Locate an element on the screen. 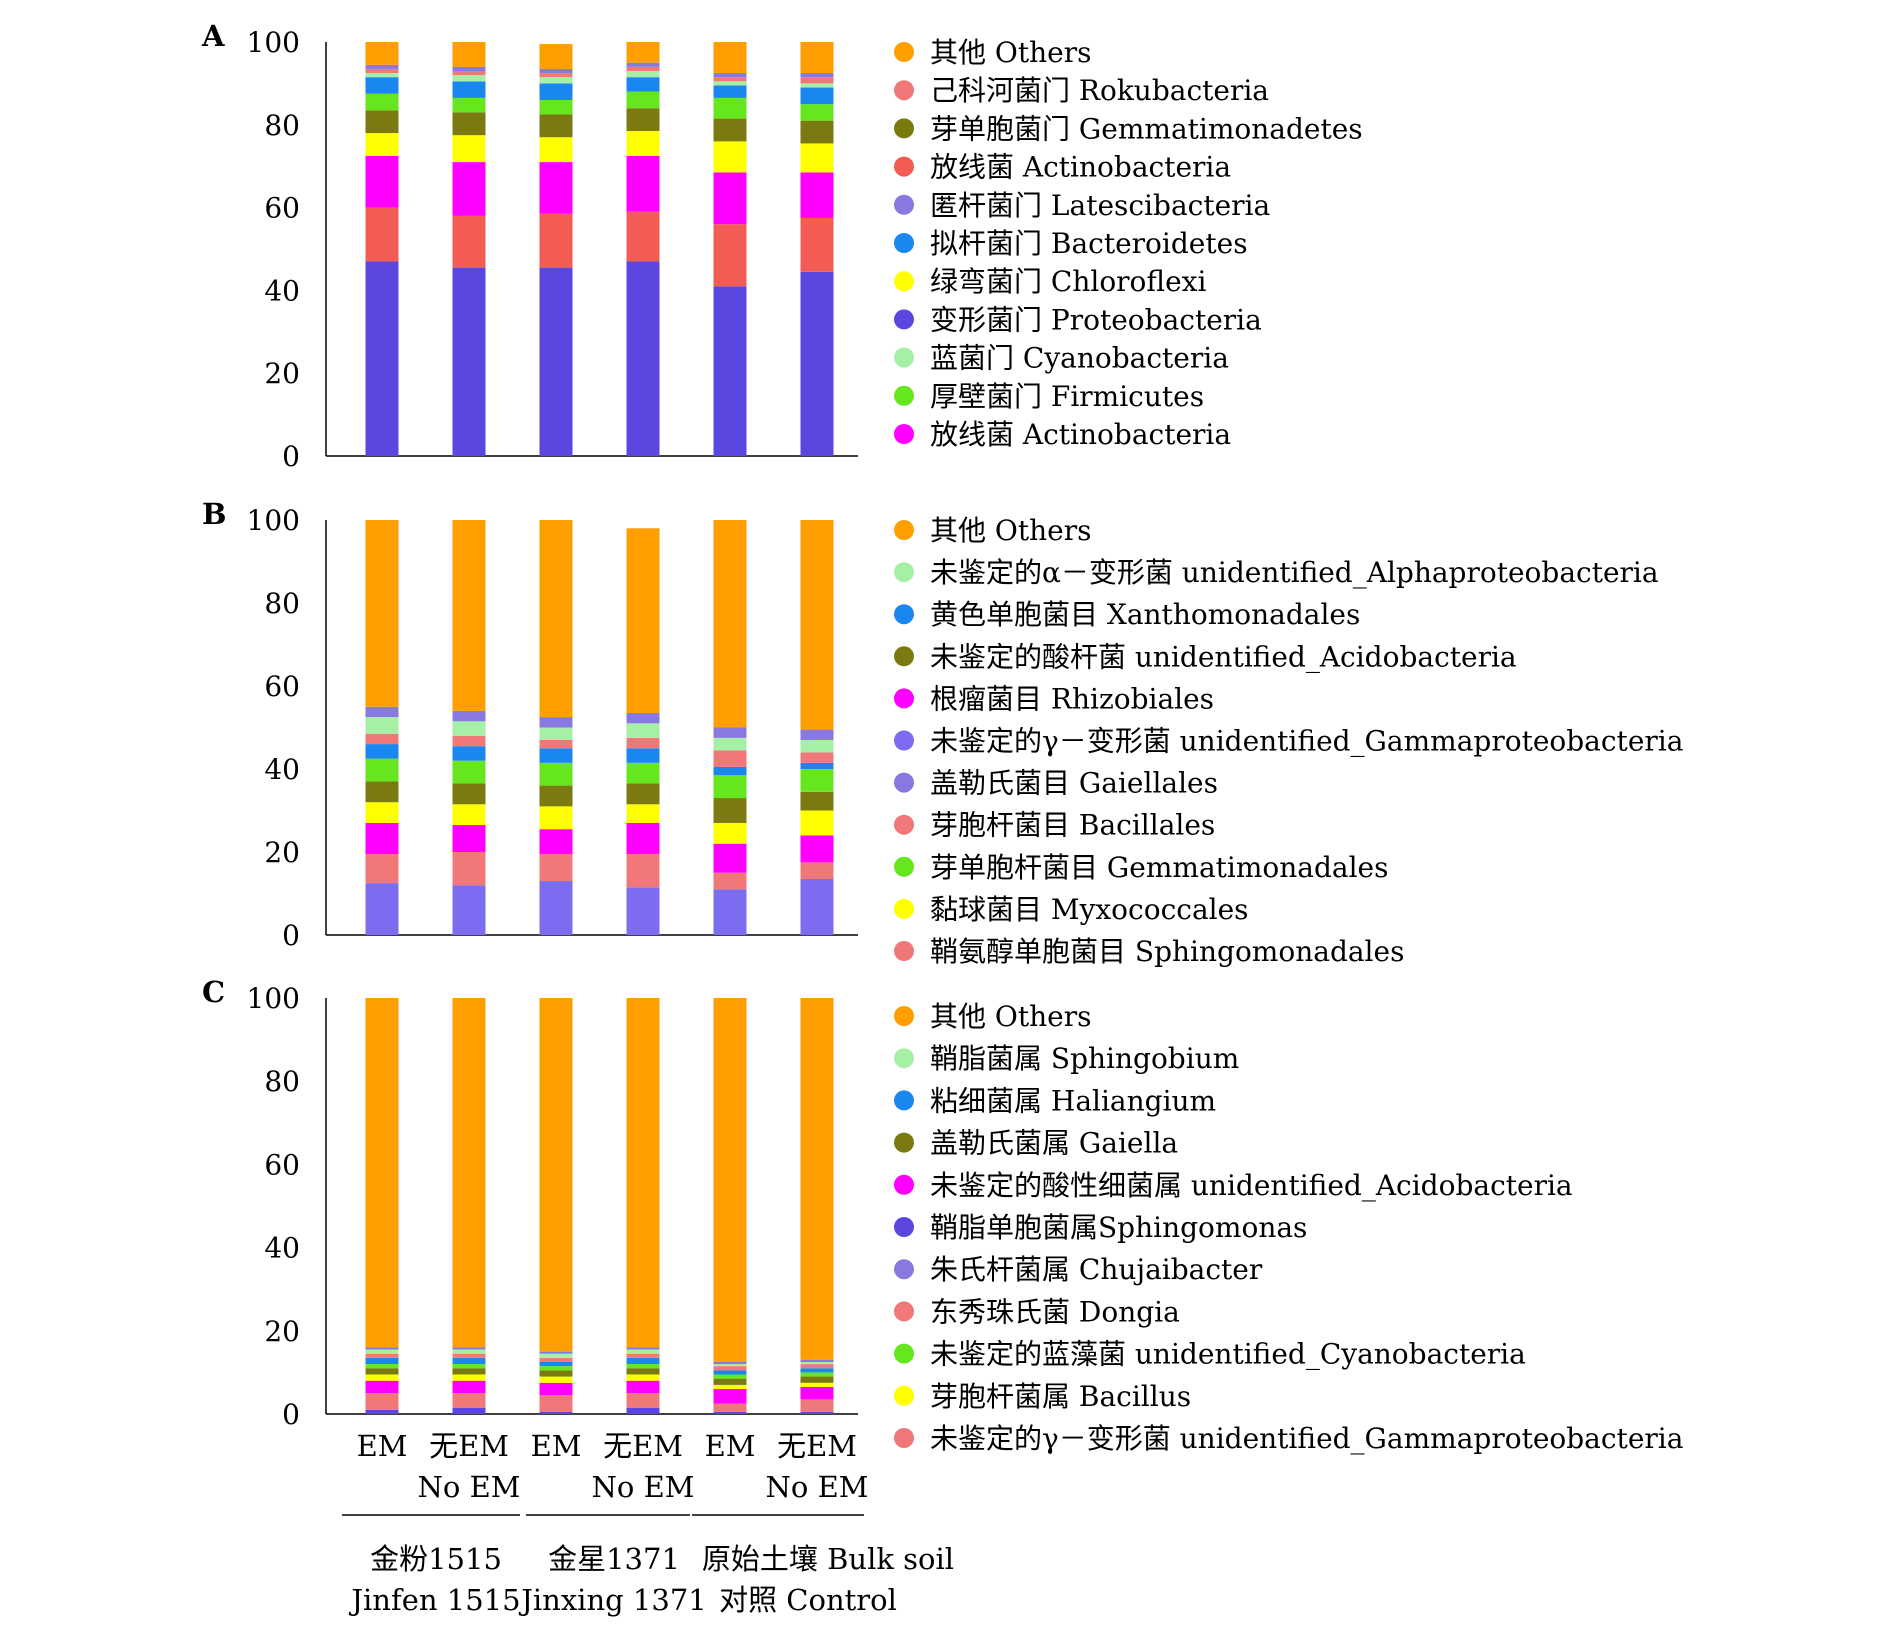  x-tick-label: 无EM is located at coordinates (643, 1446).